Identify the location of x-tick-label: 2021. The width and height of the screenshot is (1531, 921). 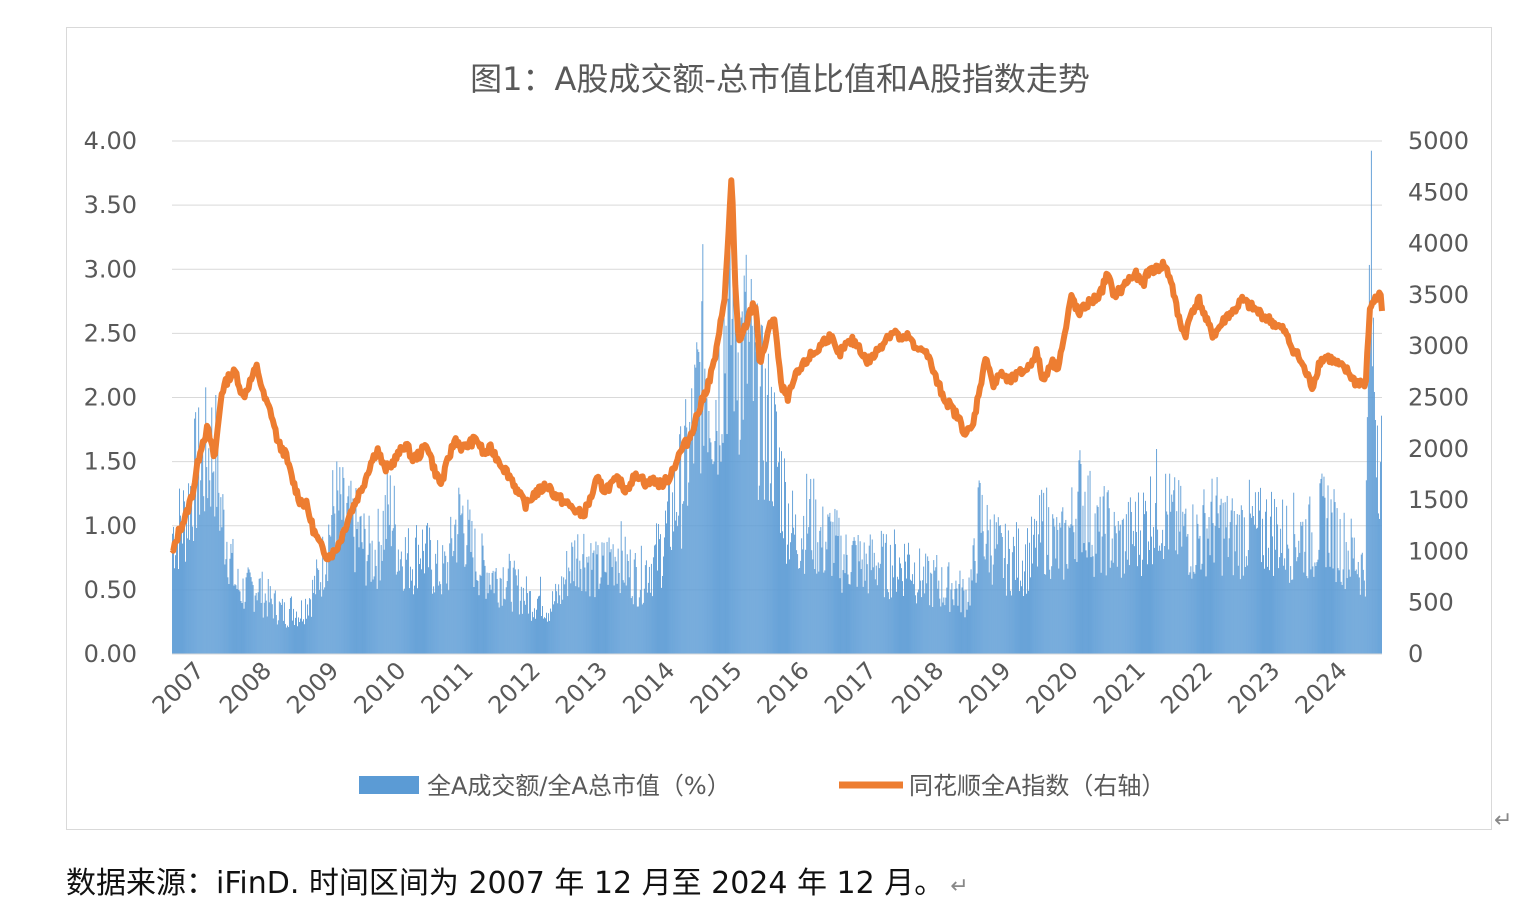
(1119, 687).